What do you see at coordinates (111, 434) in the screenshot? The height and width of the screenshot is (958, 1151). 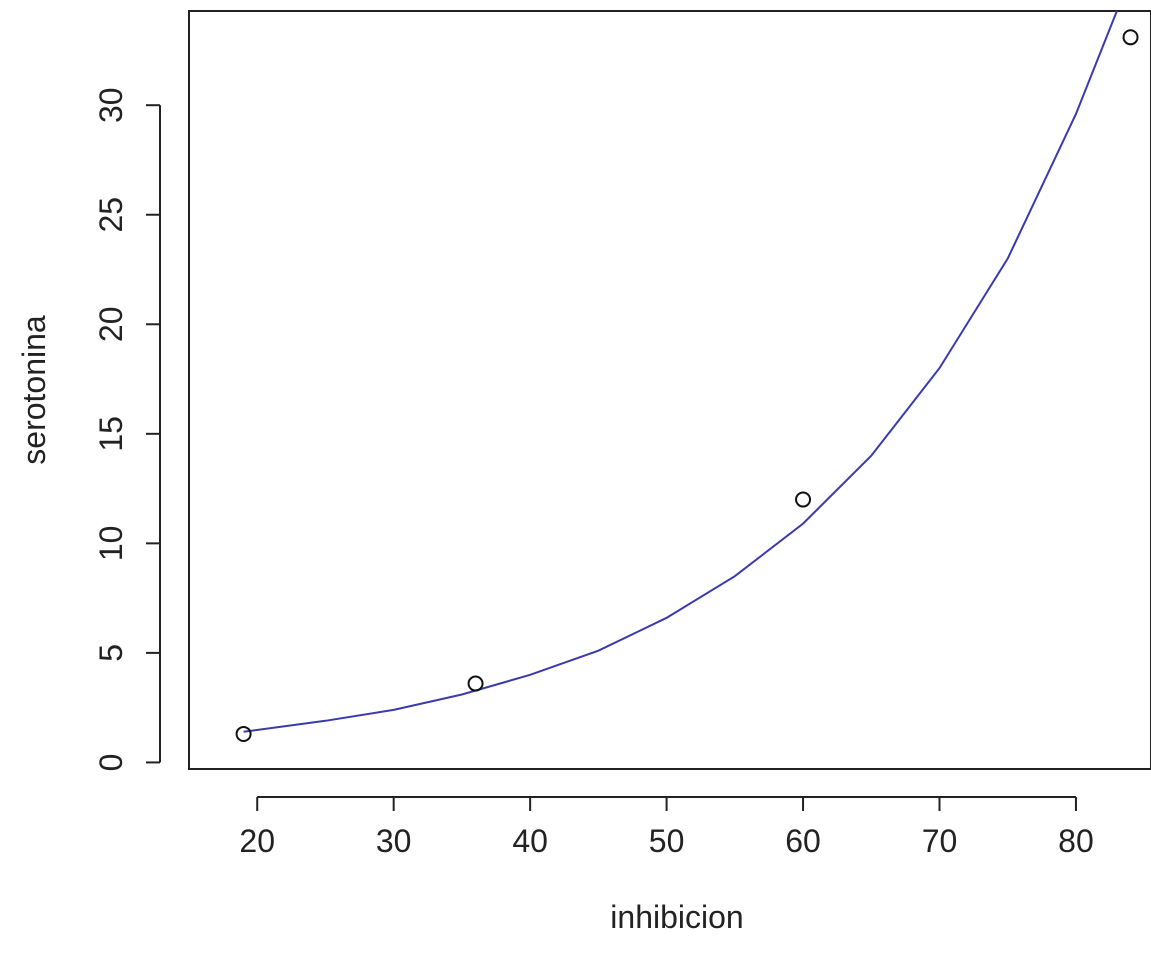 I see `y-tick-label: 15` at bounding box center [111, 434].